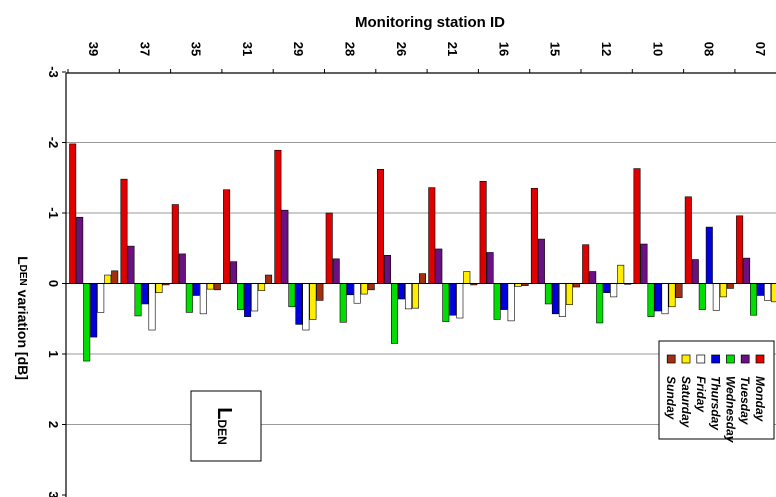  I want to click on legend-label: Friday, so click(701, 394).